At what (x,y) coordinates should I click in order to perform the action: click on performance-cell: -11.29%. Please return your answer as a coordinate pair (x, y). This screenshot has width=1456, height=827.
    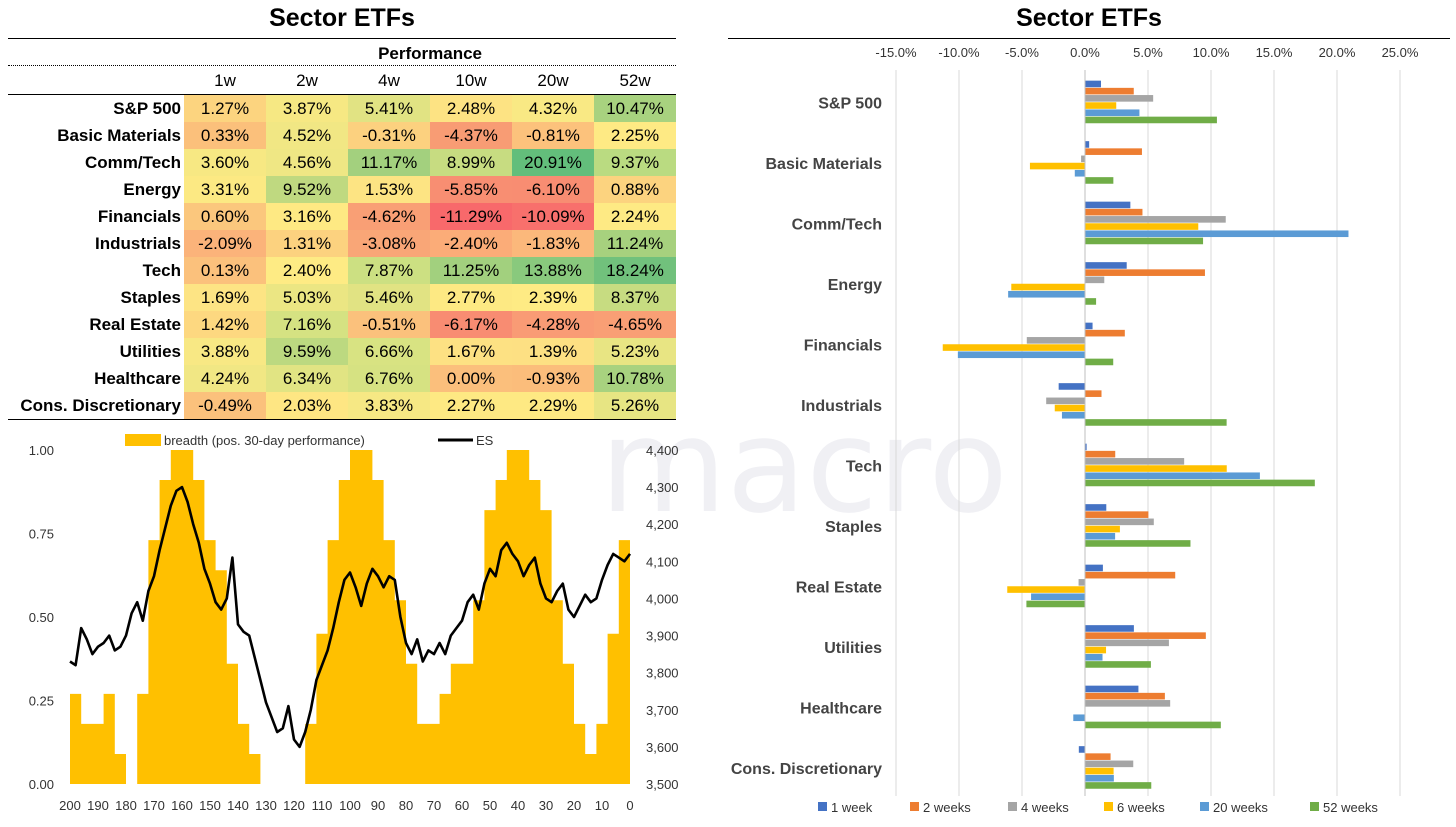
    Looking at the image, I should click on (471, 216).